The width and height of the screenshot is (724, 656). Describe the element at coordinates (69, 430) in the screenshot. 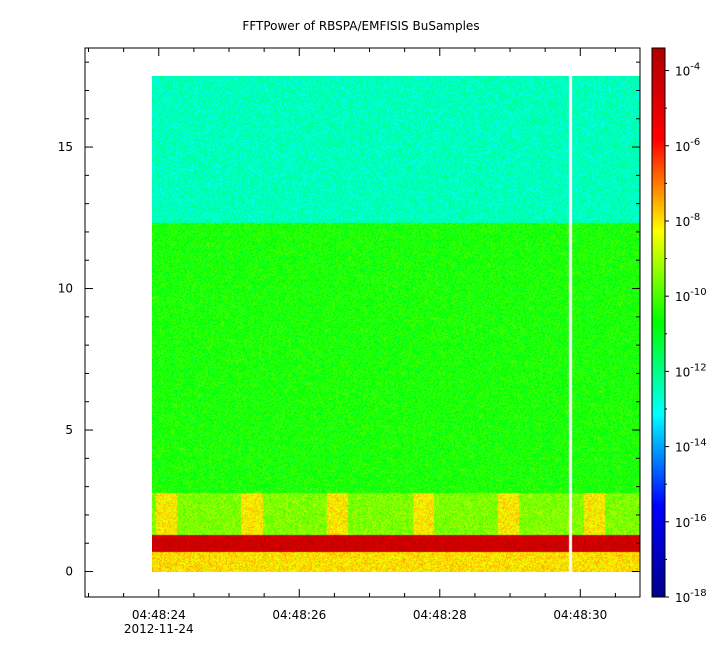

I see `y-tick-label: 5` at that location.